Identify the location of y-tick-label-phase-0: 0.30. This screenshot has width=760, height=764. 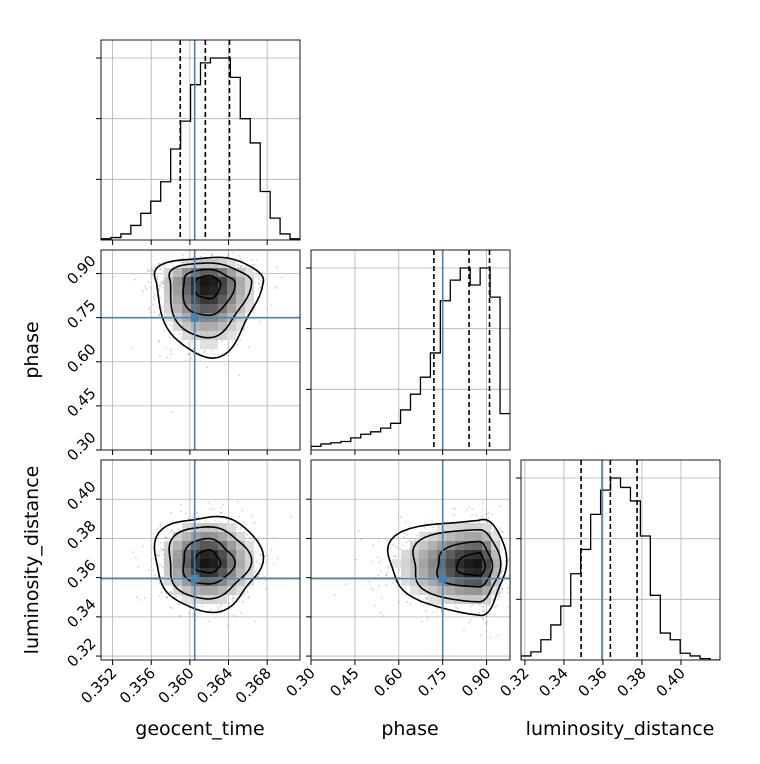
(81, 446).